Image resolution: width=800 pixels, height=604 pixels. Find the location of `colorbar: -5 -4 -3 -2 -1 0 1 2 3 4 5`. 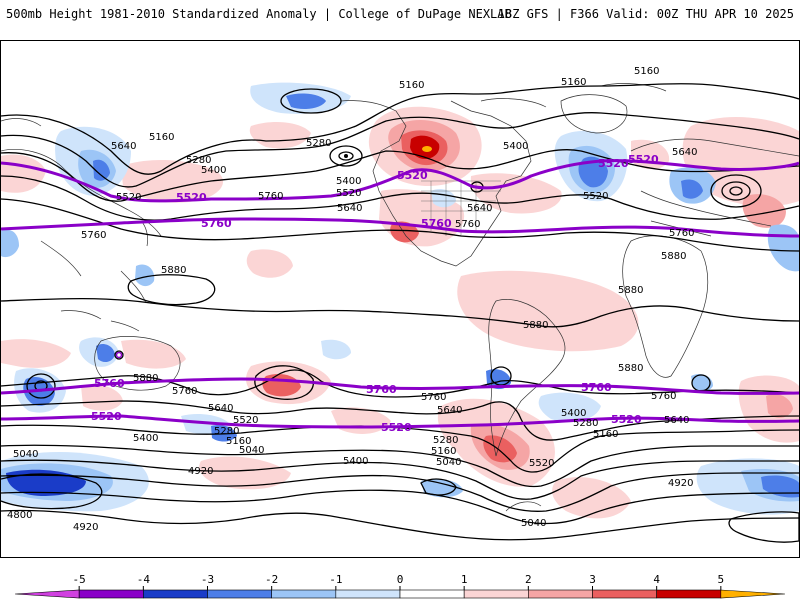

colorbar: -5 -4 -3 -2 -1 0 1 2 3 4 5 is located at coordinates (400, 583).